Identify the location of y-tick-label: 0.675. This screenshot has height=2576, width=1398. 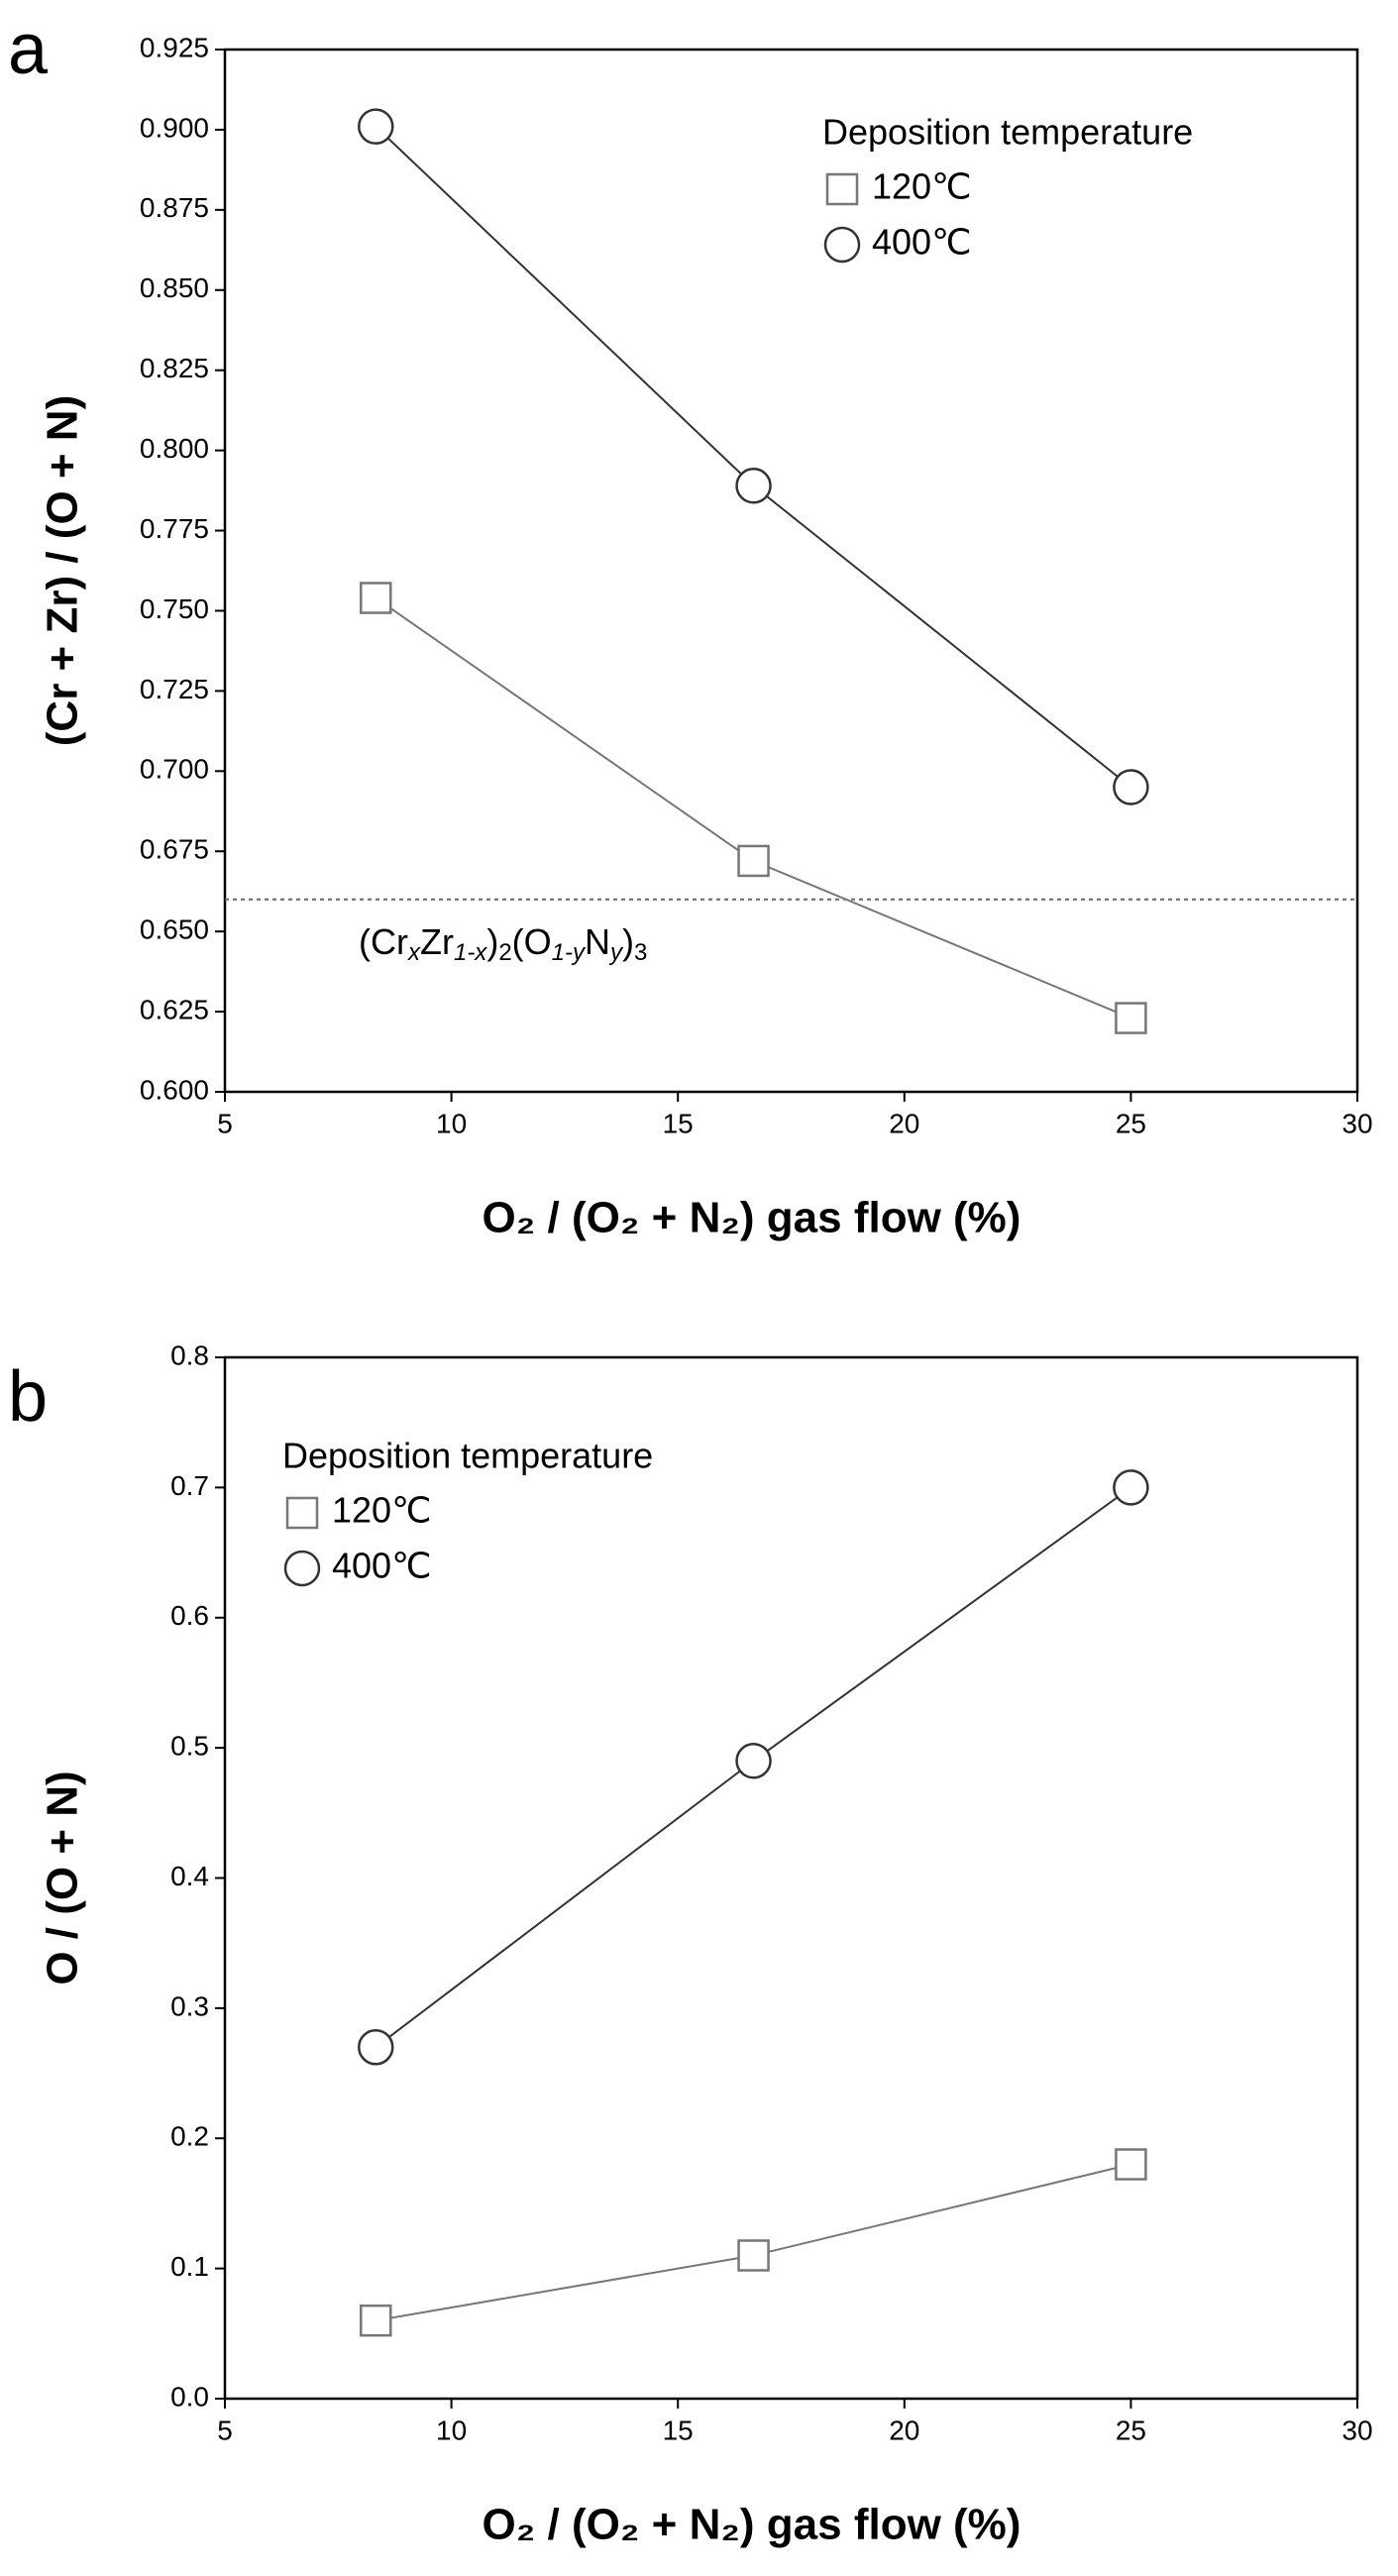
(174, 849).